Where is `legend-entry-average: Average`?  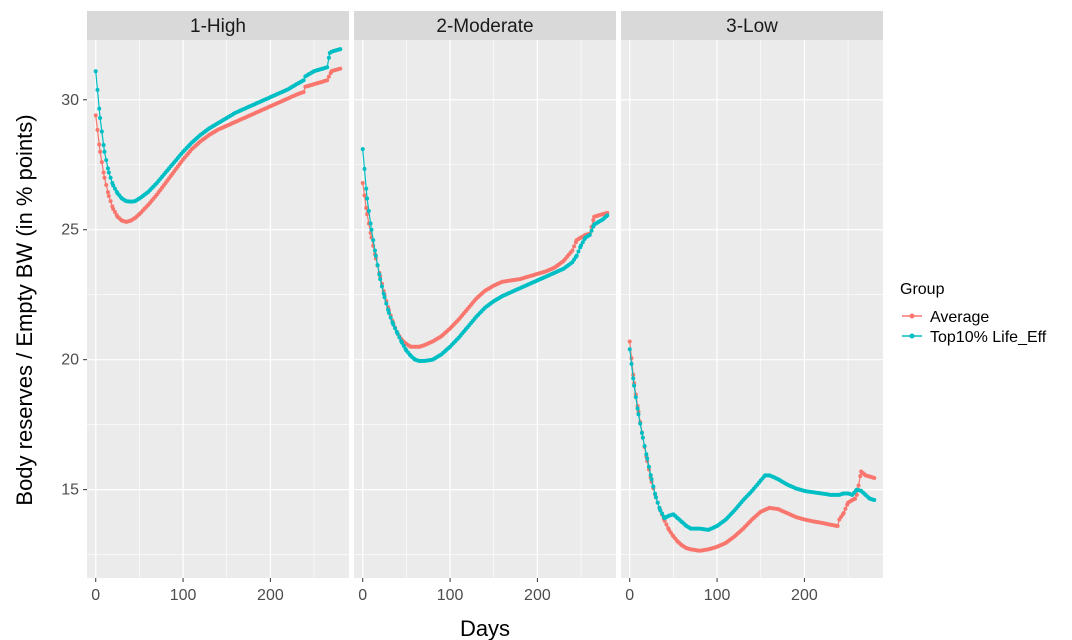
legend-entry-average: Average is located at coordinates (945, 317).